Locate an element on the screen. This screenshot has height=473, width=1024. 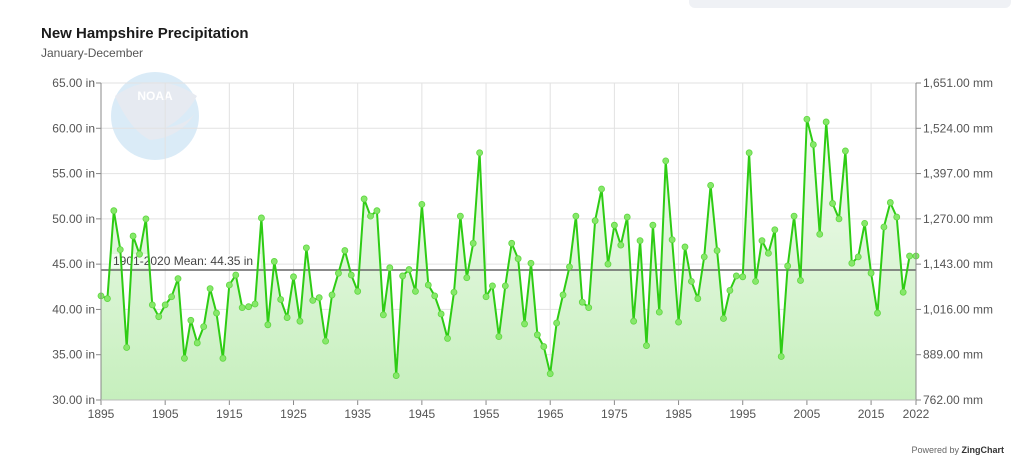
data-point-2007 is located at coordinates (820, 234).